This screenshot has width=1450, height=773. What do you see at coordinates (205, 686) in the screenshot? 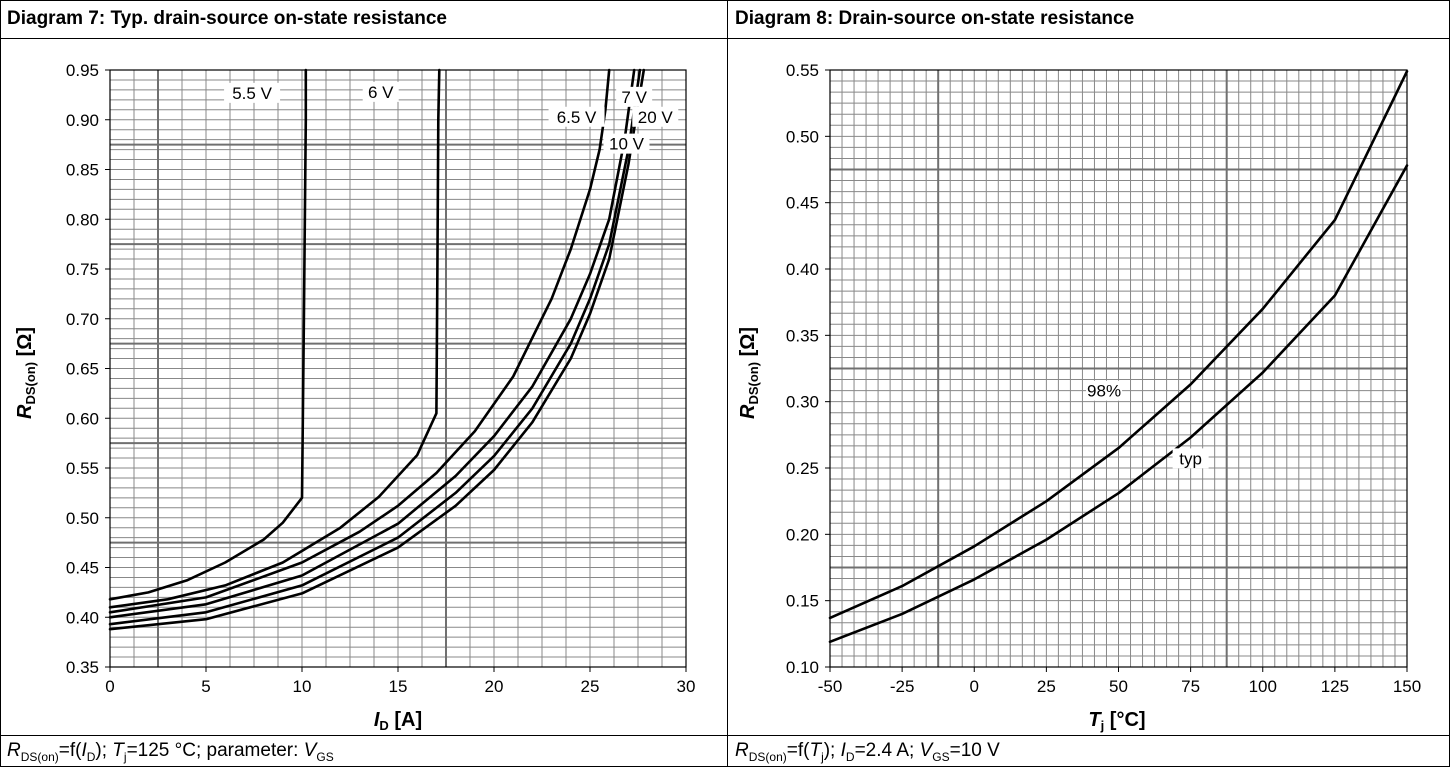
I see `diagram7-x-tick-label: 5` at bounding box center [205, 686].